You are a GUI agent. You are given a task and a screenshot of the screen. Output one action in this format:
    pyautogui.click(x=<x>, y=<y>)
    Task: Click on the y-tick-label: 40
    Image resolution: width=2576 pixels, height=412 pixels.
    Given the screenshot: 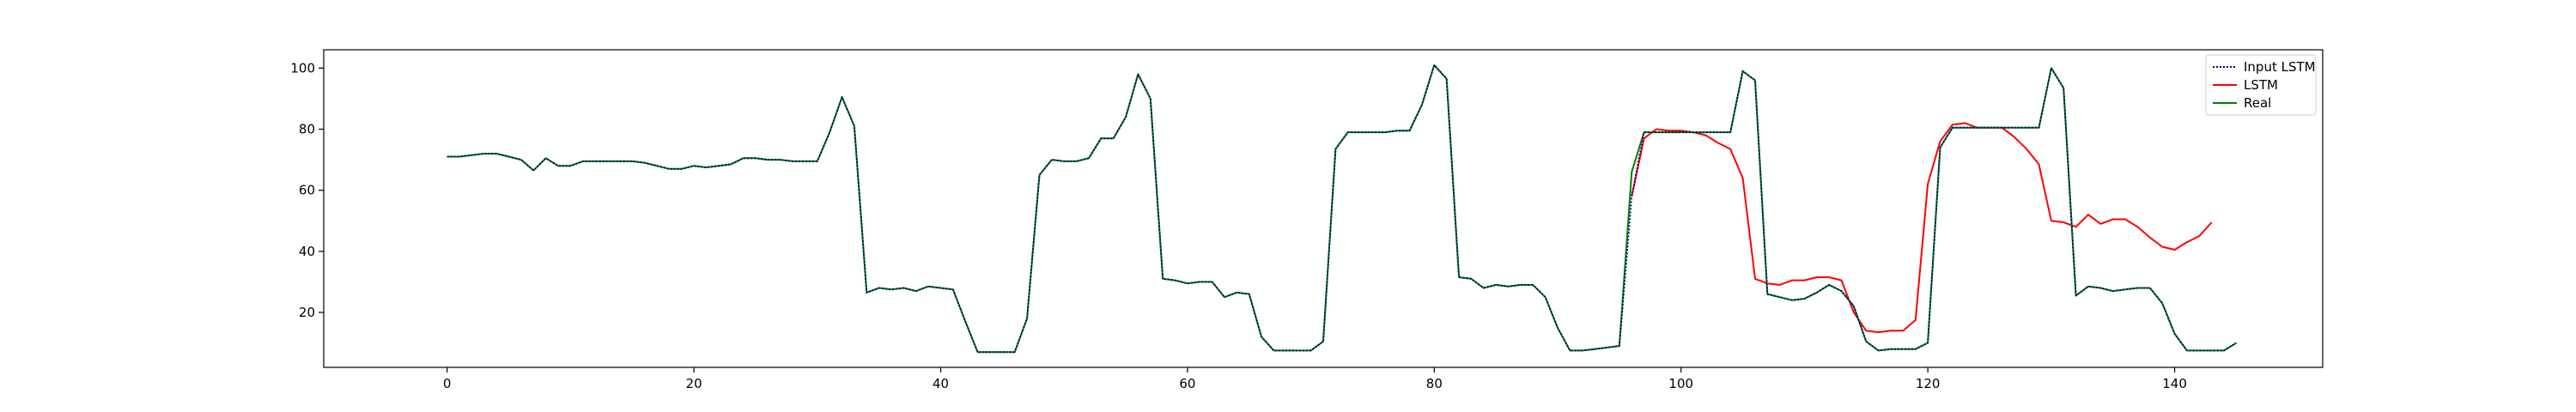 What is the action you would take?
    pyautogui.click(x=307, y=251)
    